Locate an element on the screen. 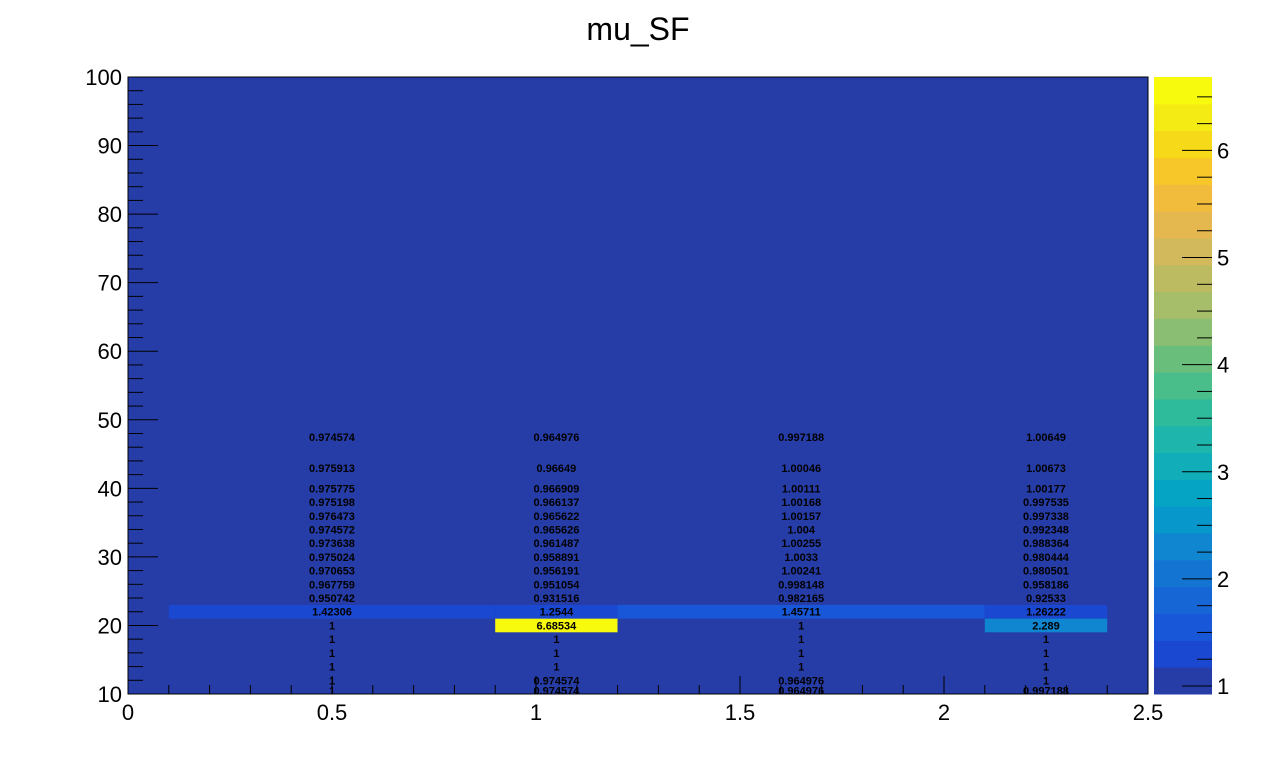  x-tick-label: 0 is located at coordinates (128, 712).